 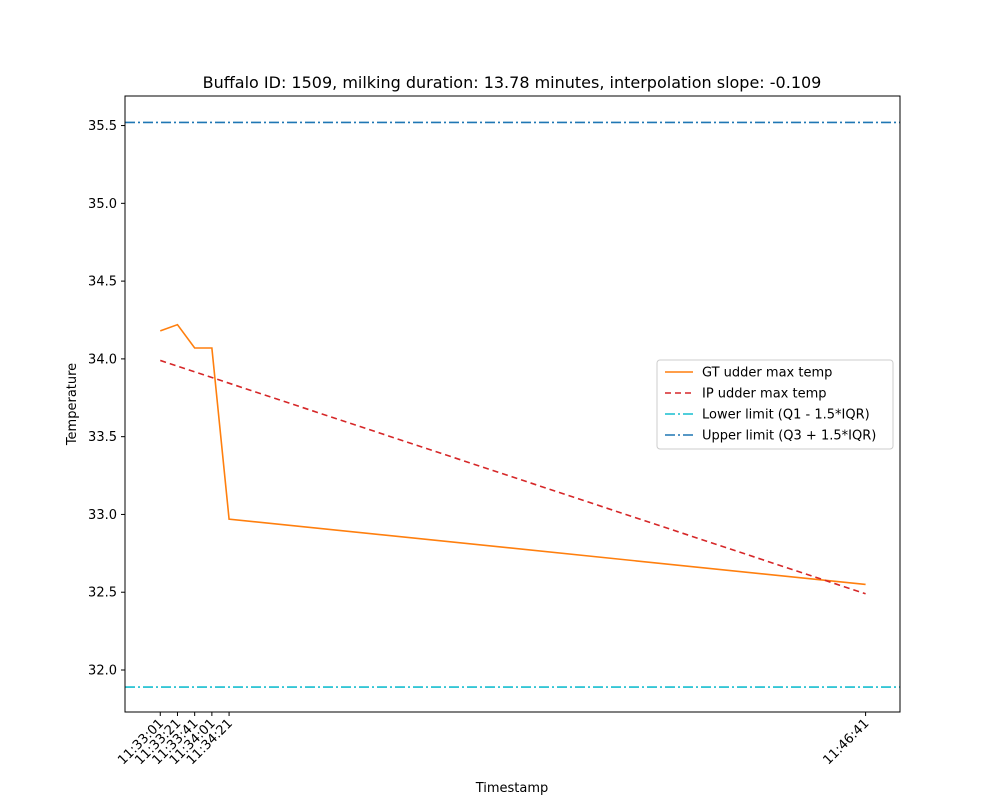 I want to click on y-tick-label: 35.5, so click(x=102, y=126).